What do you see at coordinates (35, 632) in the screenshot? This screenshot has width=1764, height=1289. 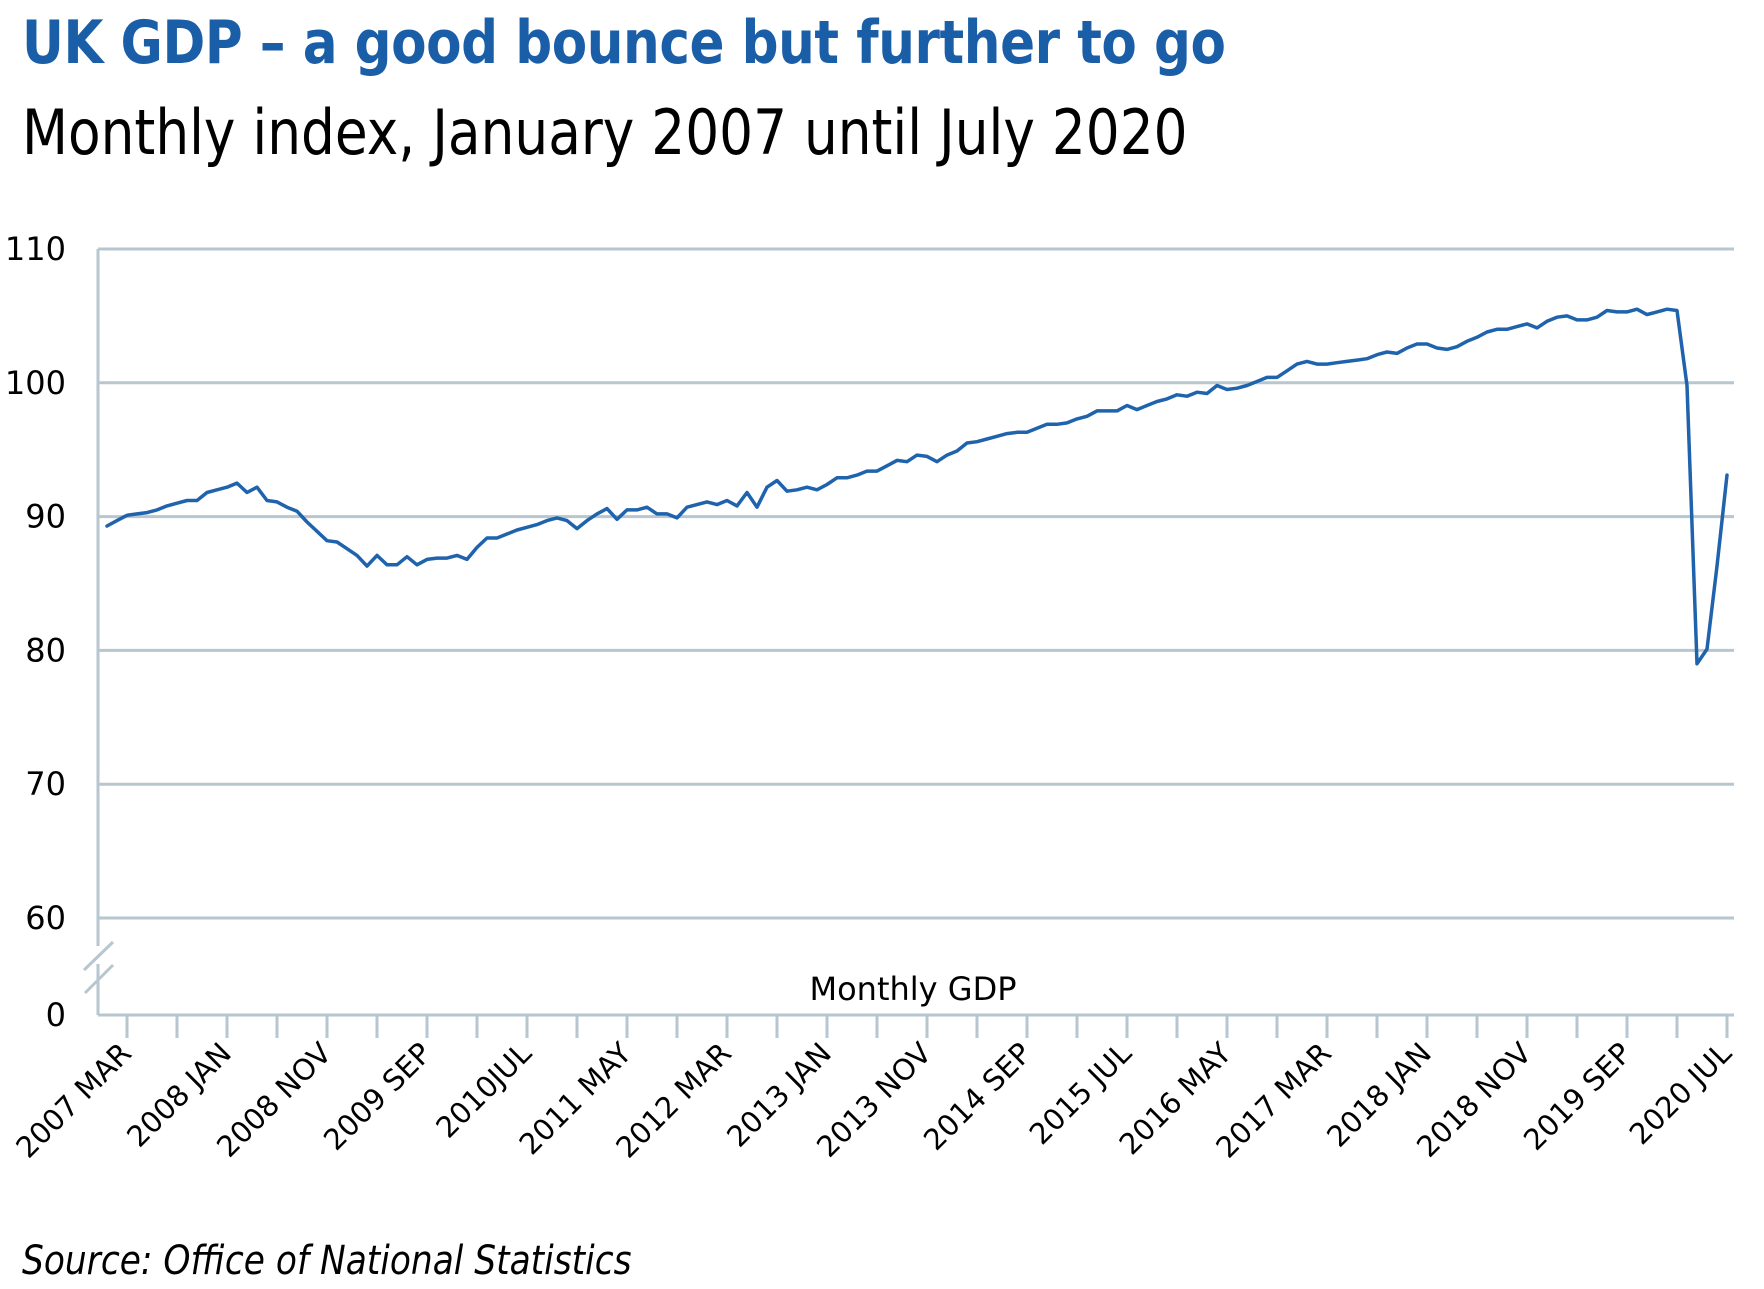 I see `y-axis-ticks: 110 100 90 80 70 60 0` at bounding box center [35, 632].